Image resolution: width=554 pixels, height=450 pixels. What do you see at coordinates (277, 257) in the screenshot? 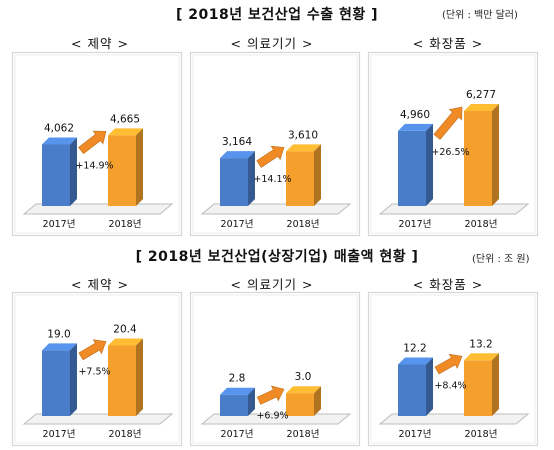
I see `sales-section-title: [ 2018년 보건산업(상장기업) 매출액 현황 ]` at bounding box center [277, 257].